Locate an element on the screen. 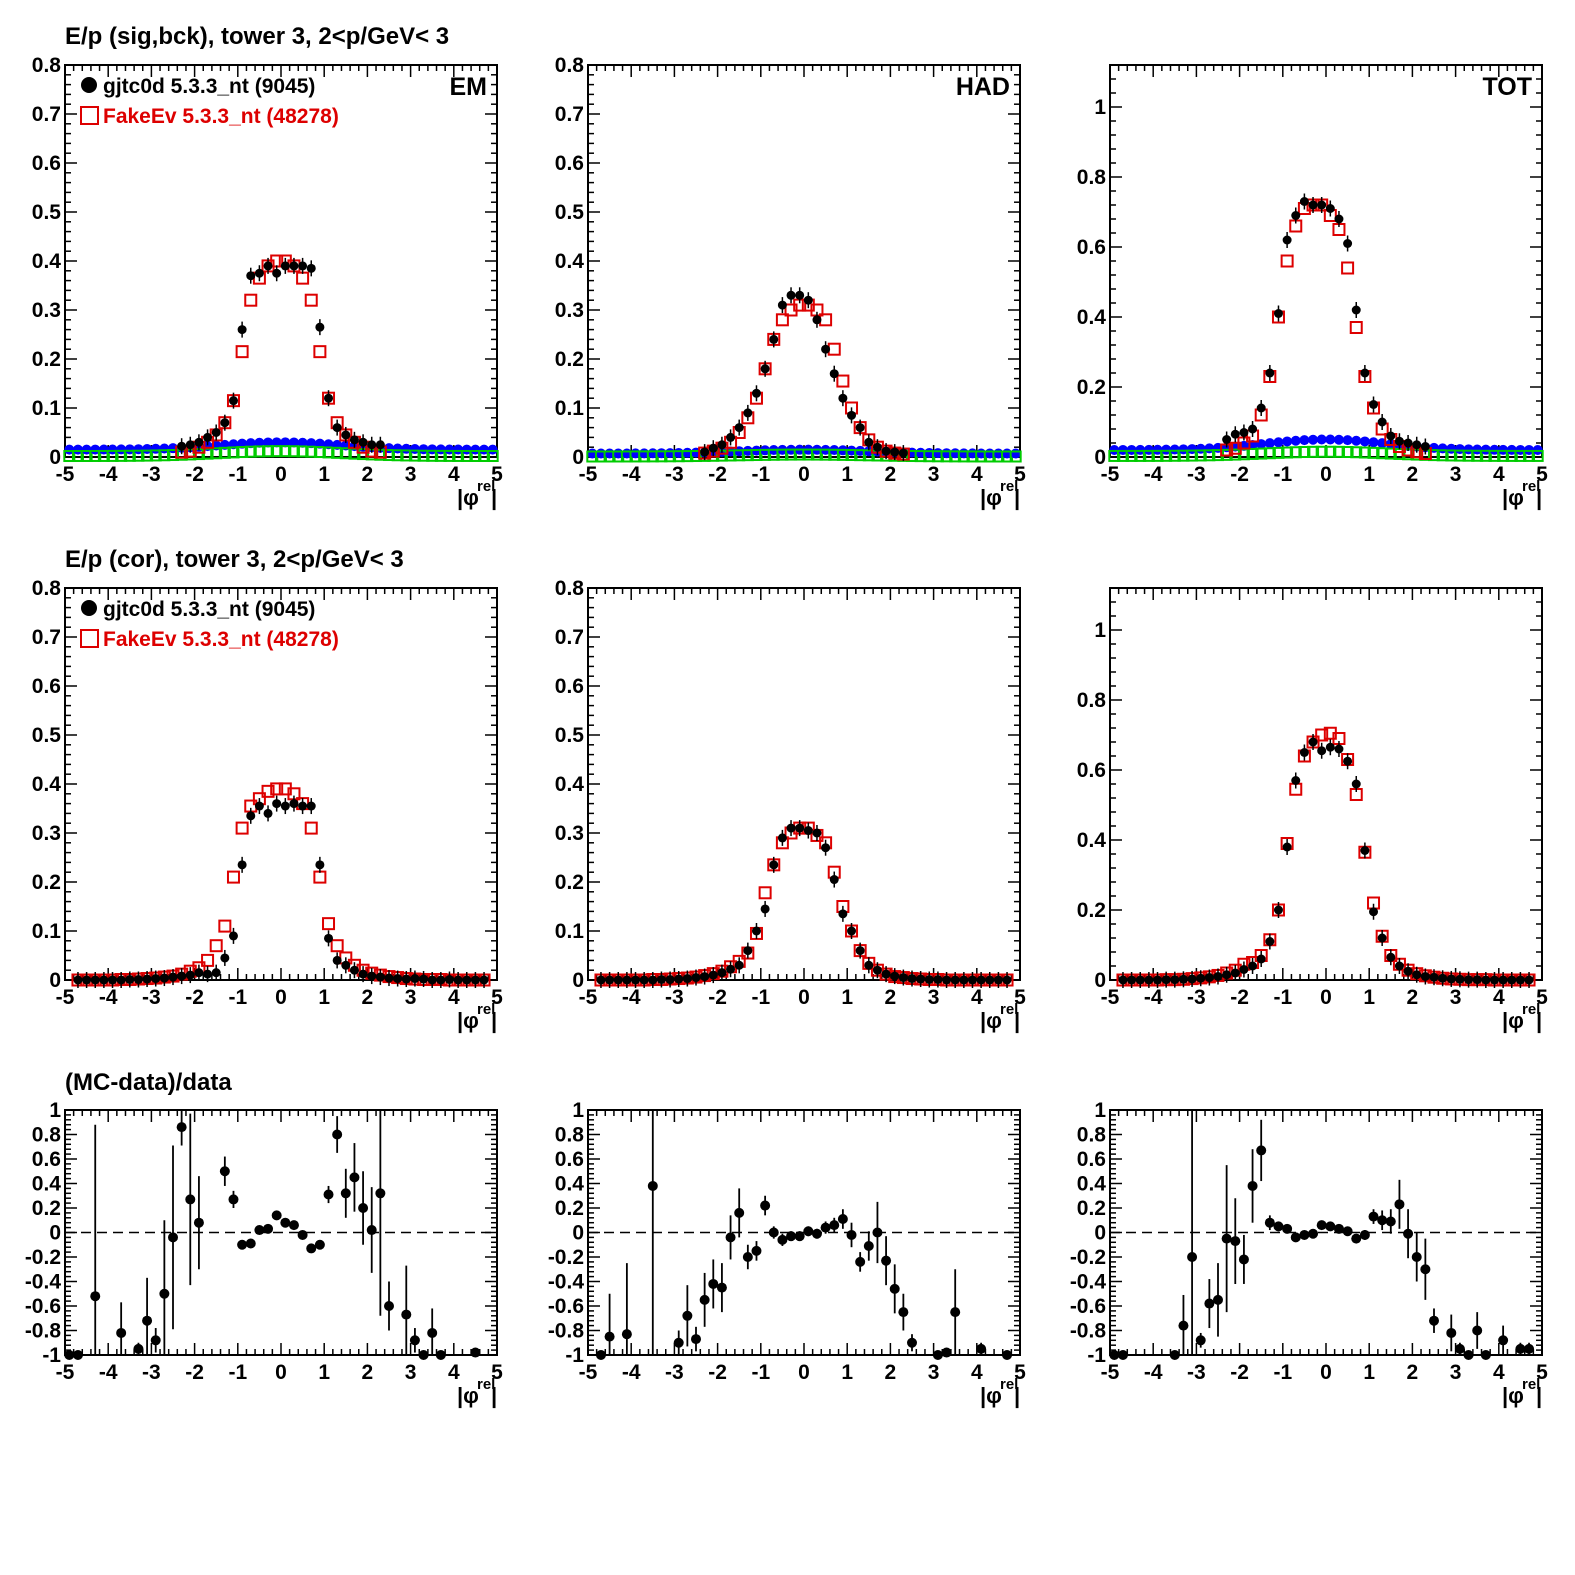 The image size is (1575, 1575). legend-data-label: gjtc0d 5.3.3_nt (9045) is located at coordinates (209, 86).